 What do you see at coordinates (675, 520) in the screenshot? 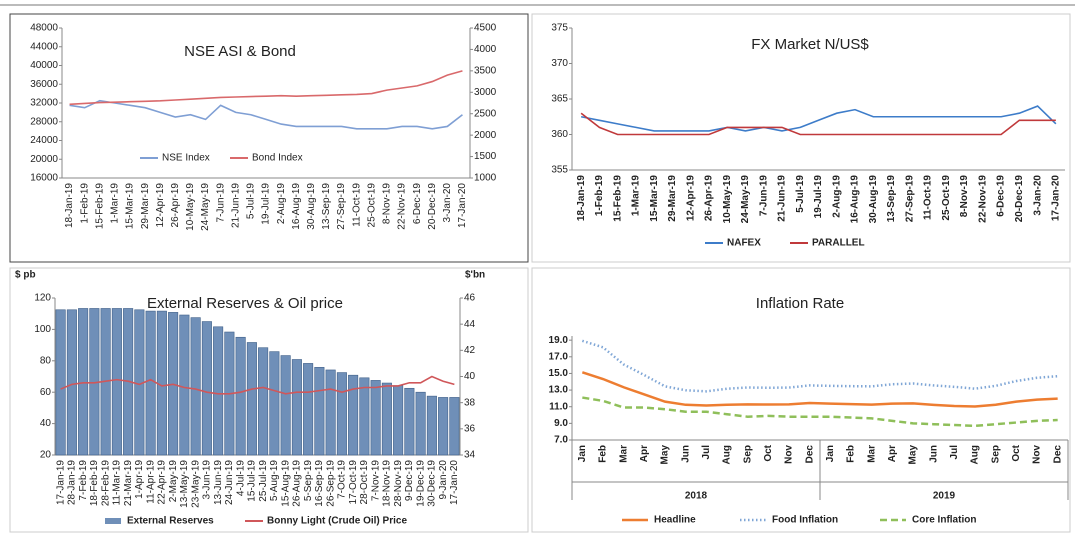
I see `legend-label: Headline` at bounding box center [675, 520].